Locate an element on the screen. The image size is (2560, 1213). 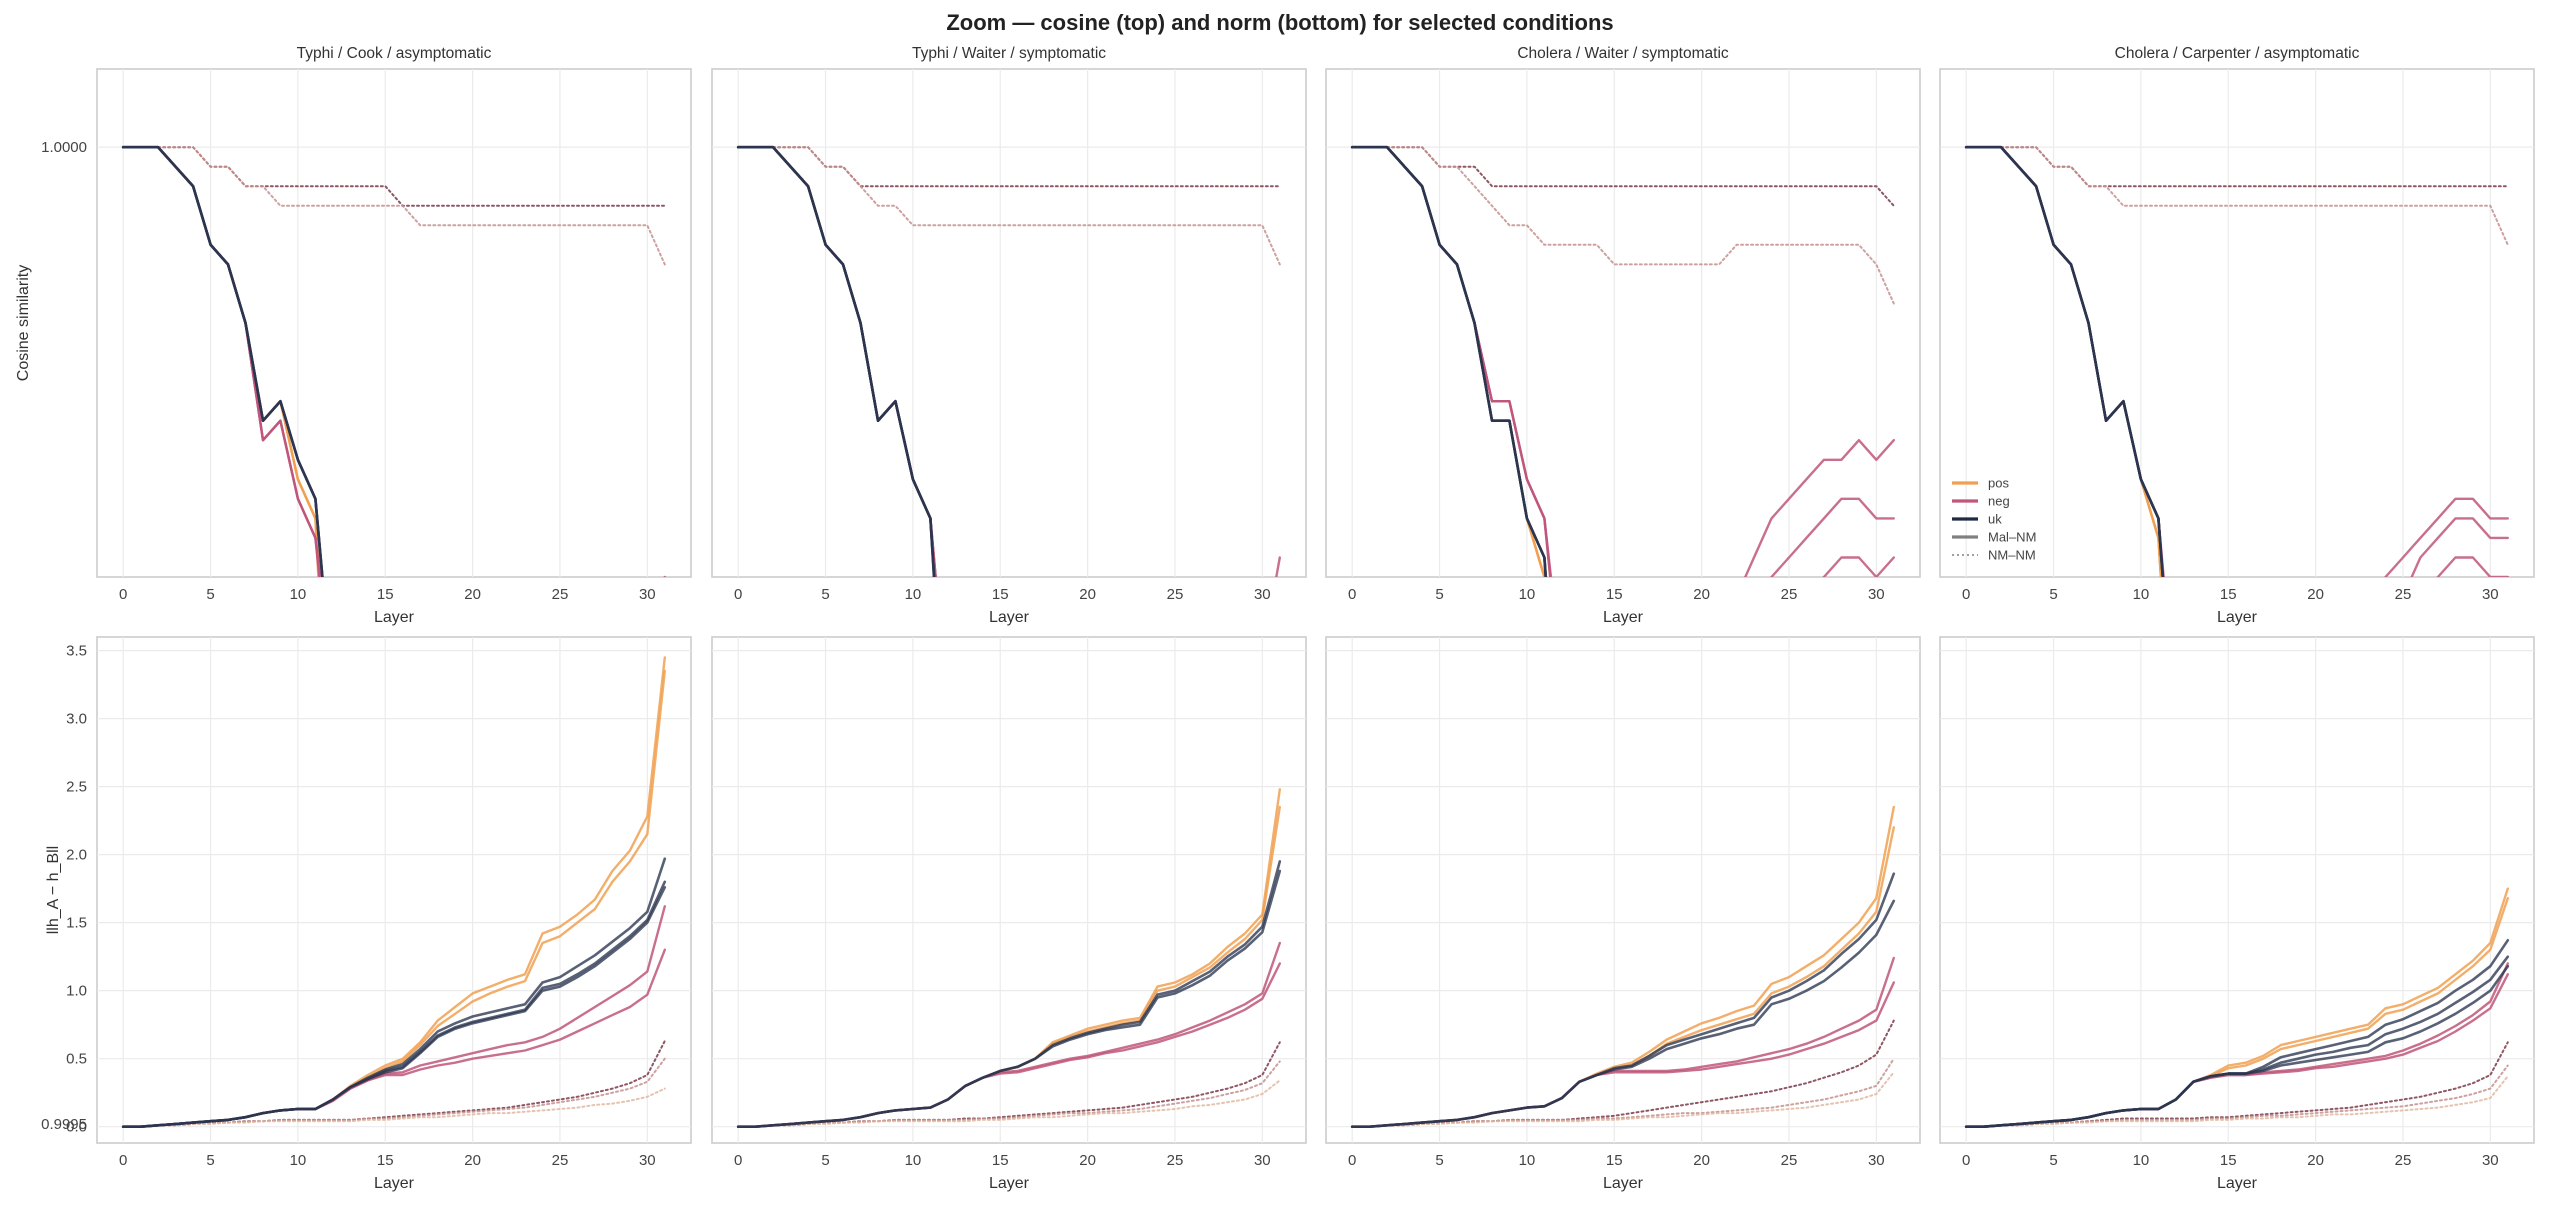
panel-title: Cholera / Carpenter / asymptomatic is located at coordinates (2237, 53).